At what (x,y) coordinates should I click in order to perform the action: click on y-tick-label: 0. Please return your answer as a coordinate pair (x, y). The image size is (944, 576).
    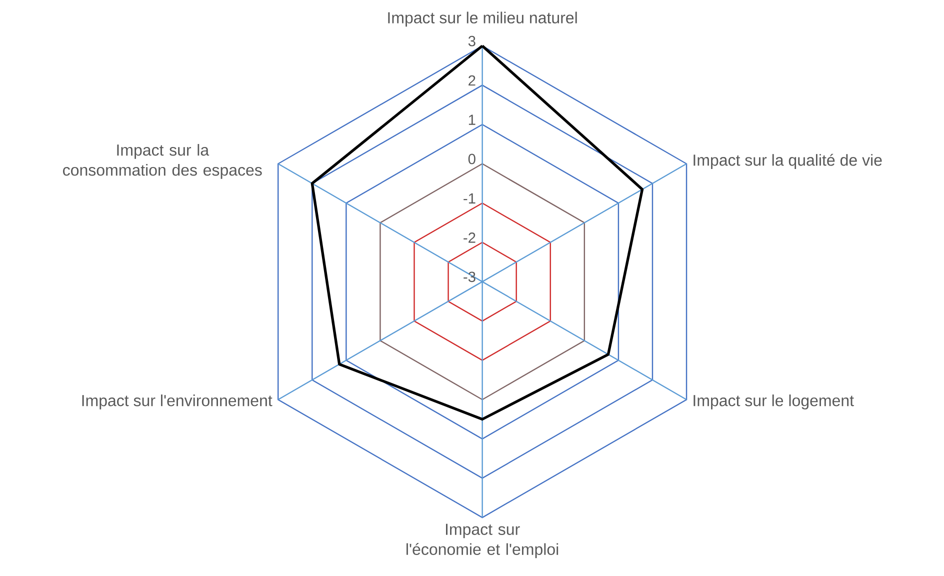
    Looking at the image, I should click on (472, 159).